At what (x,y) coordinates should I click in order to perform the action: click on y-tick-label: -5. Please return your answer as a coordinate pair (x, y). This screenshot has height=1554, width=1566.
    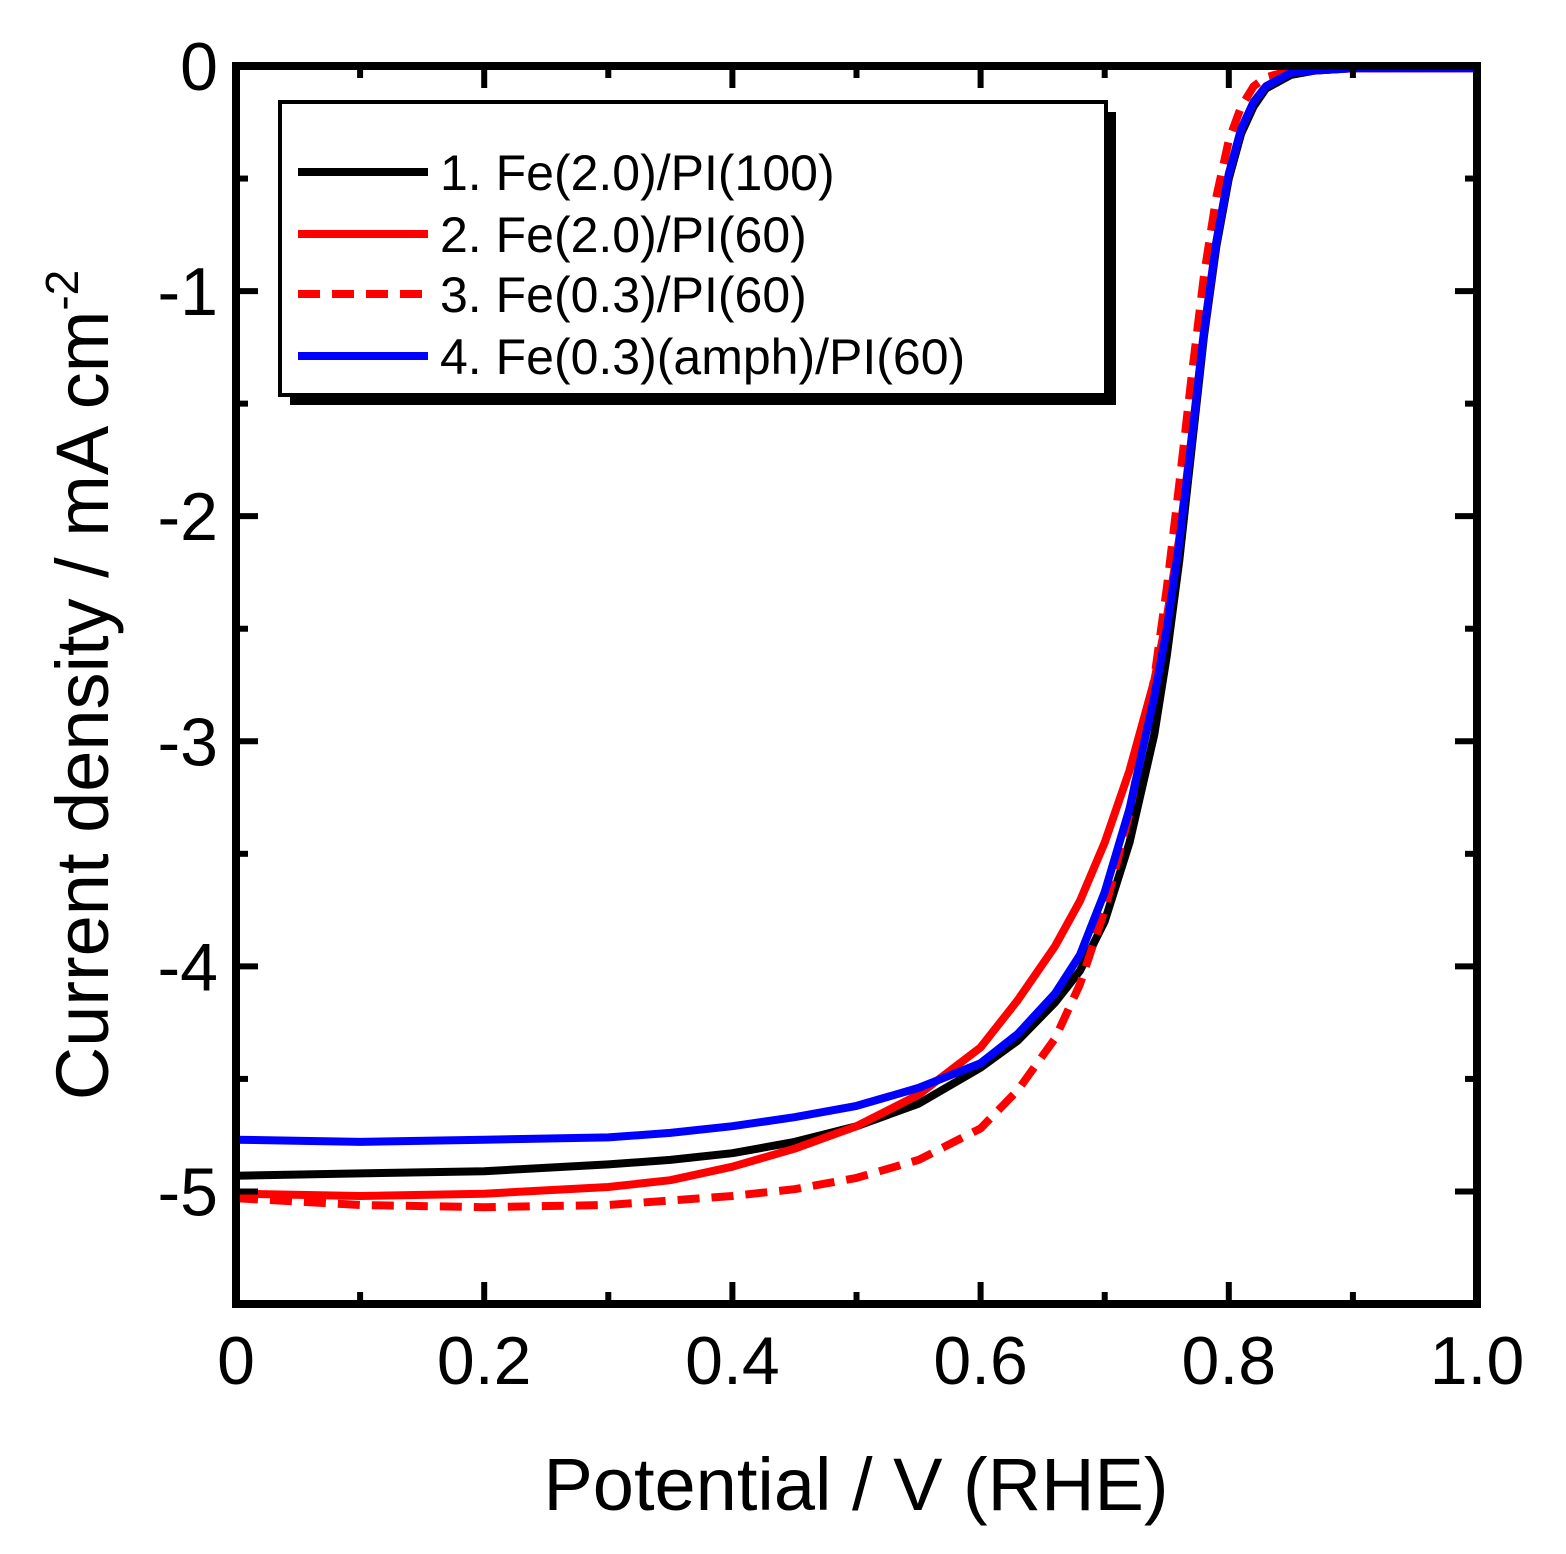
    Looking at the image, I should click on (188, 1192).